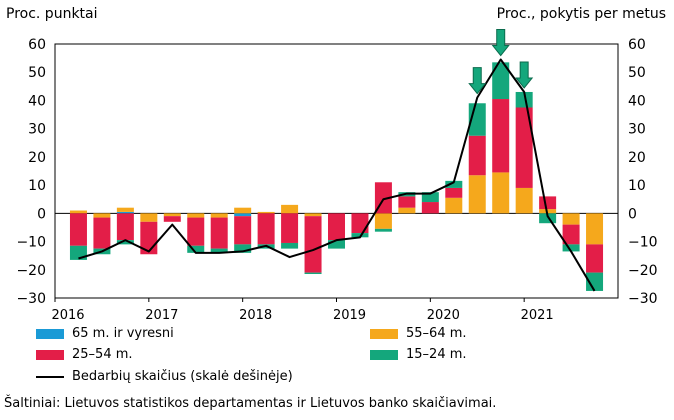  Describe the element at coordinates (50, 333) in the screenshot. I see `legend-swatch-65plus` at that location.